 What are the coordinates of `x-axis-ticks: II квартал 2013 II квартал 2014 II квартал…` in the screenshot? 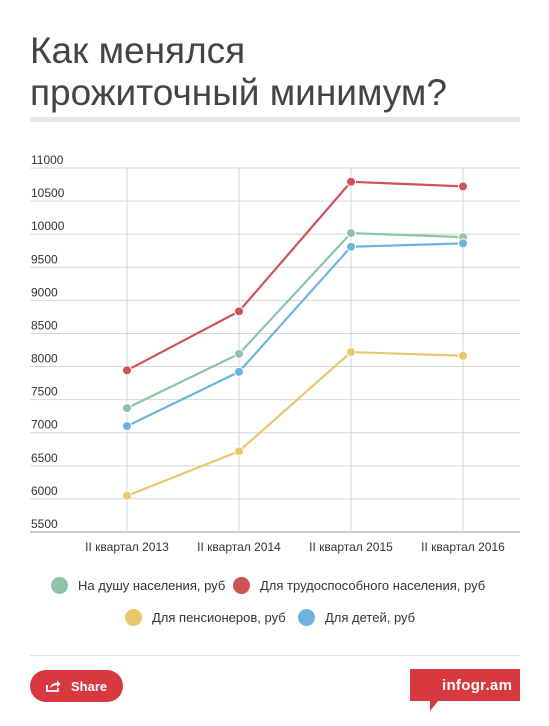 It's located at (295, 547).